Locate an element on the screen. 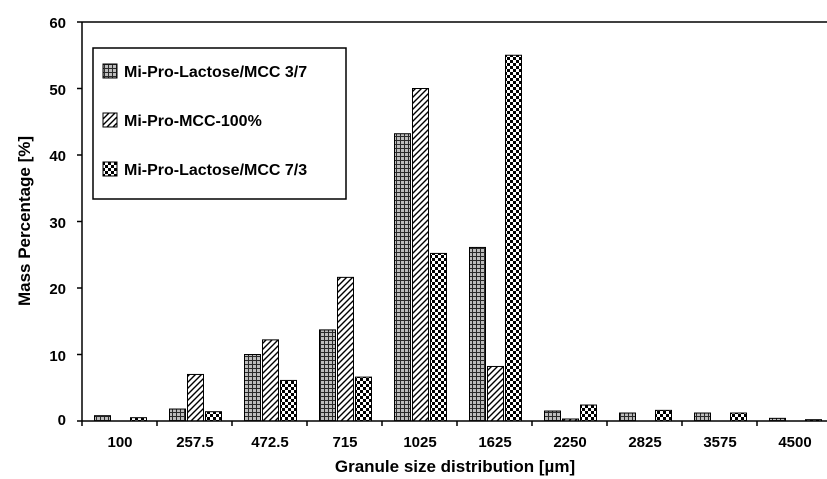  bar-series-2-257.5 is located at coordinates (195, 397).